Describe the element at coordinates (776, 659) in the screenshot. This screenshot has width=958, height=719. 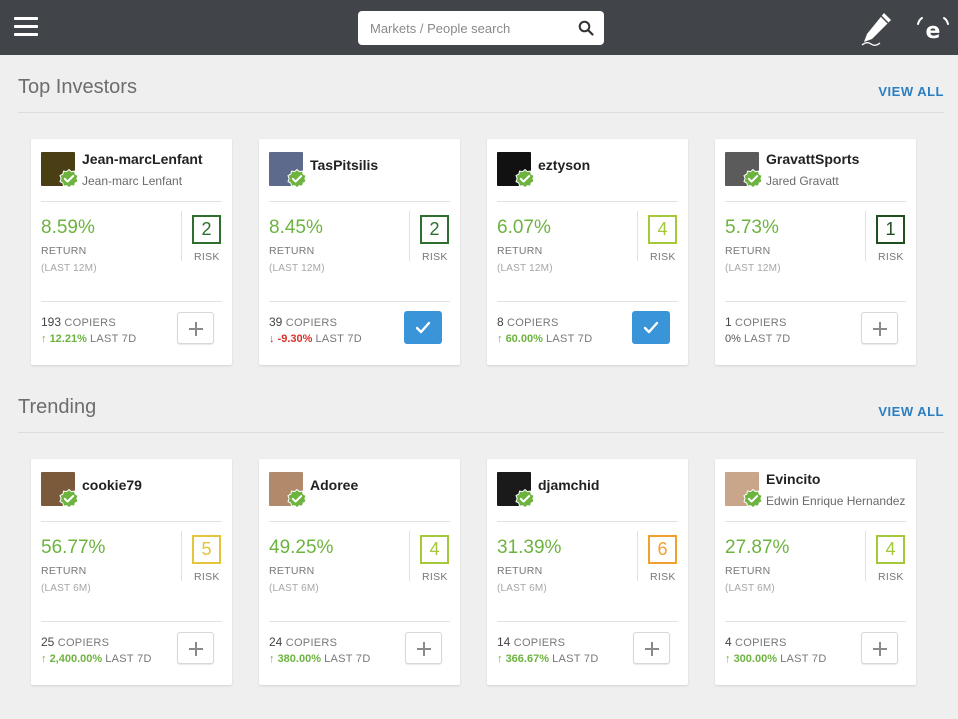
I see `weekly-change: ↑ 300.00% LAST 7D` at that location.